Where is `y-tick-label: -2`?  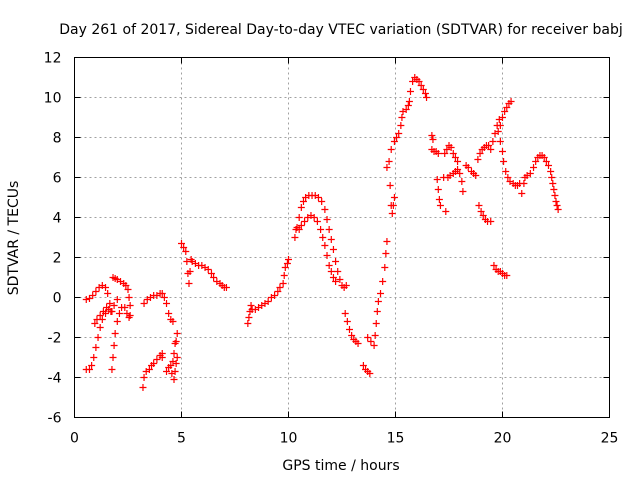 y-tick-label: -2 is located at coordinates (55, 339).